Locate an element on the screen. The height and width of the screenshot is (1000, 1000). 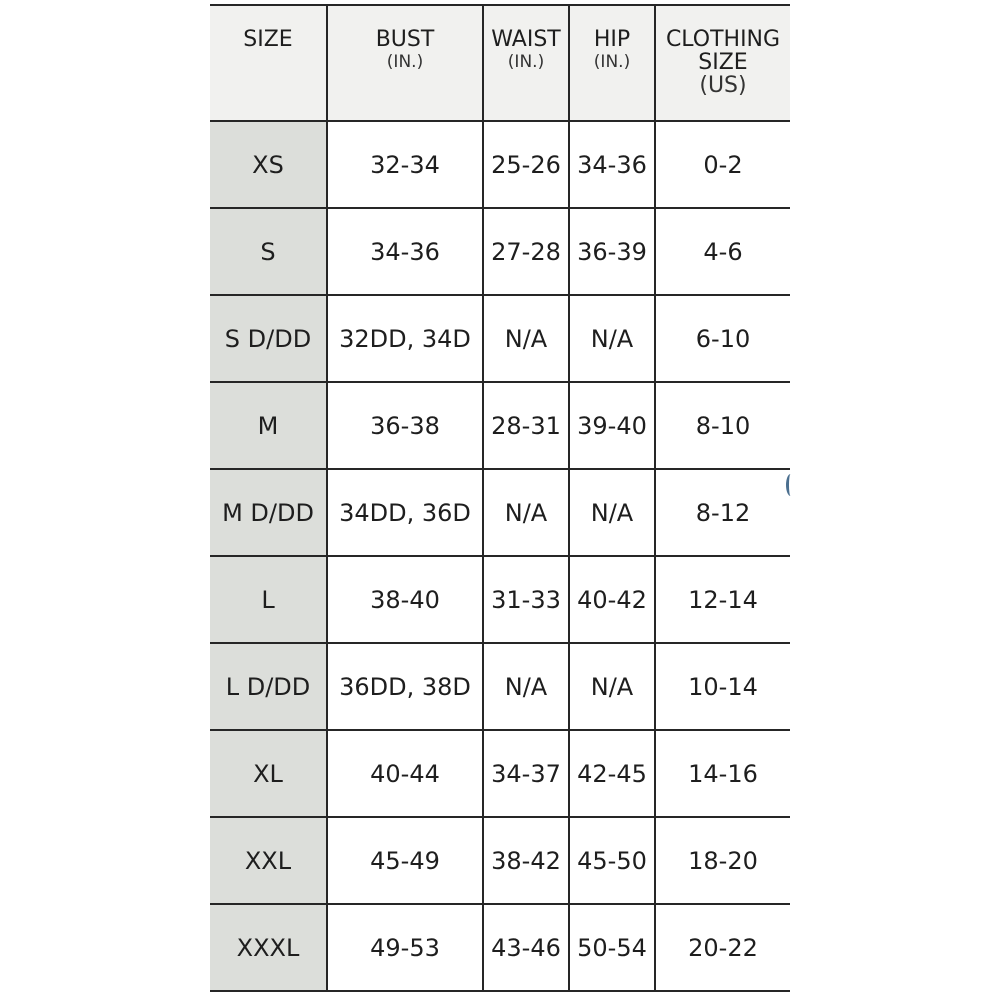
cell-waist: 27-28 is located at coordinates (526, 252).